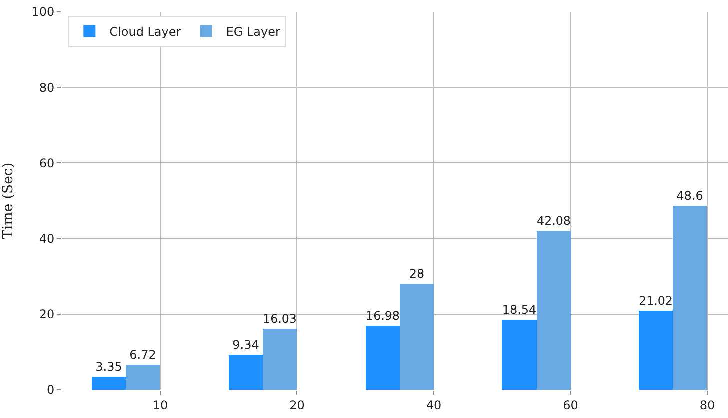 The image size is (728, 418). Describe the element at coordinates (417, 274) in the screenshot. I see `data-label: 28` at that location.